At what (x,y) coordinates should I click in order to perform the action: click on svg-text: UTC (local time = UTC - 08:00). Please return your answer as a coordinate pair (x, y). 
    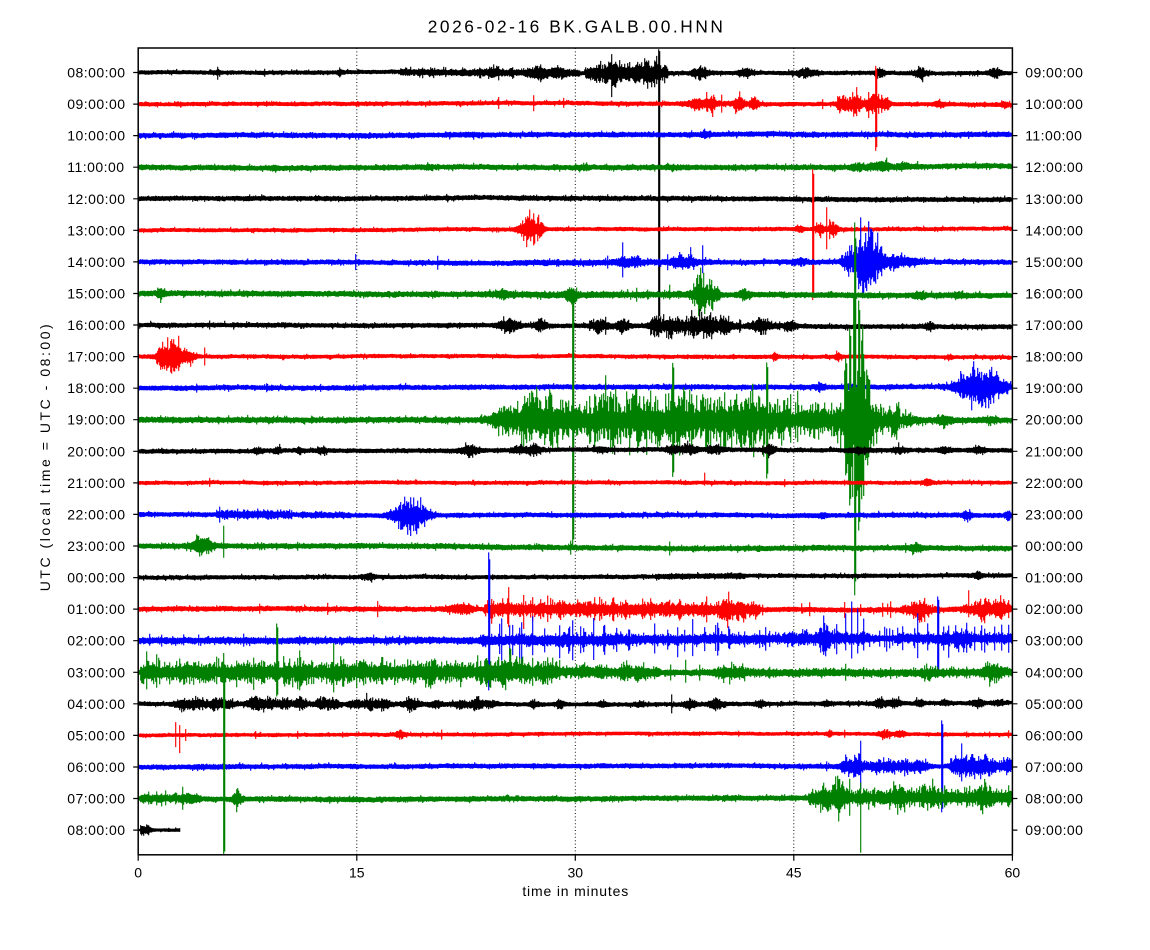
    Looking at the image, I should click on (45, 457).